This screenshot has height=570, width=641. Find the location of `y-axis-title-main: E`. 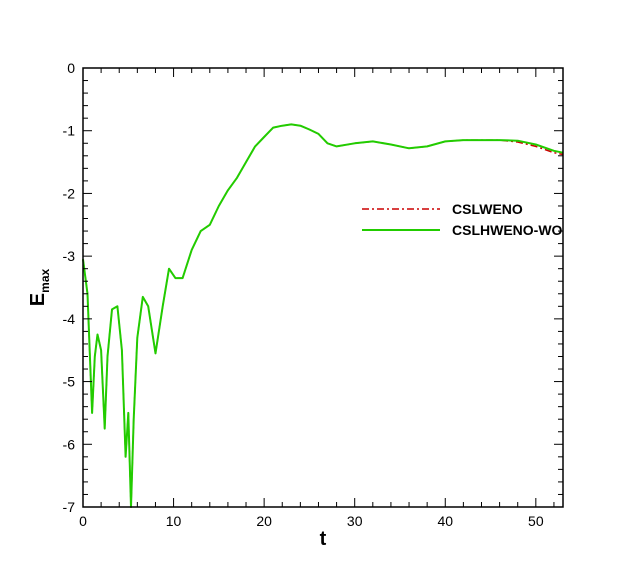

y-axis-title-main: E is located at coordinates (38, 299).